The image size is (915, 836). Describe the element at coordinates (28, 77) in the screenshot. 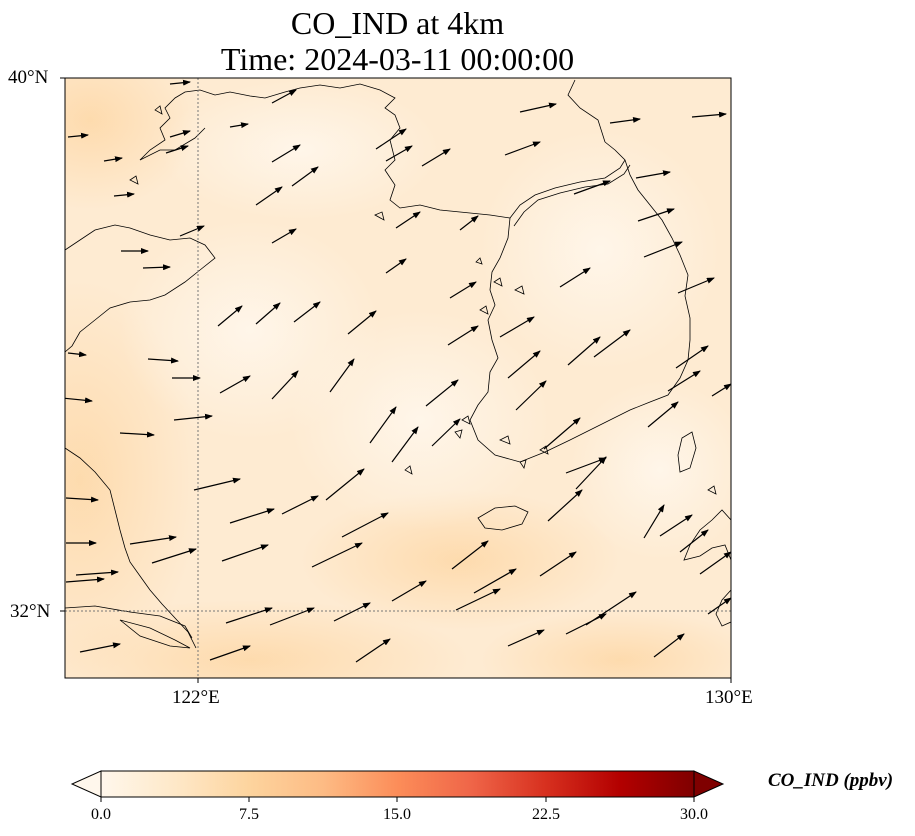

I see `lat-tick-label: 40°N` at that location.